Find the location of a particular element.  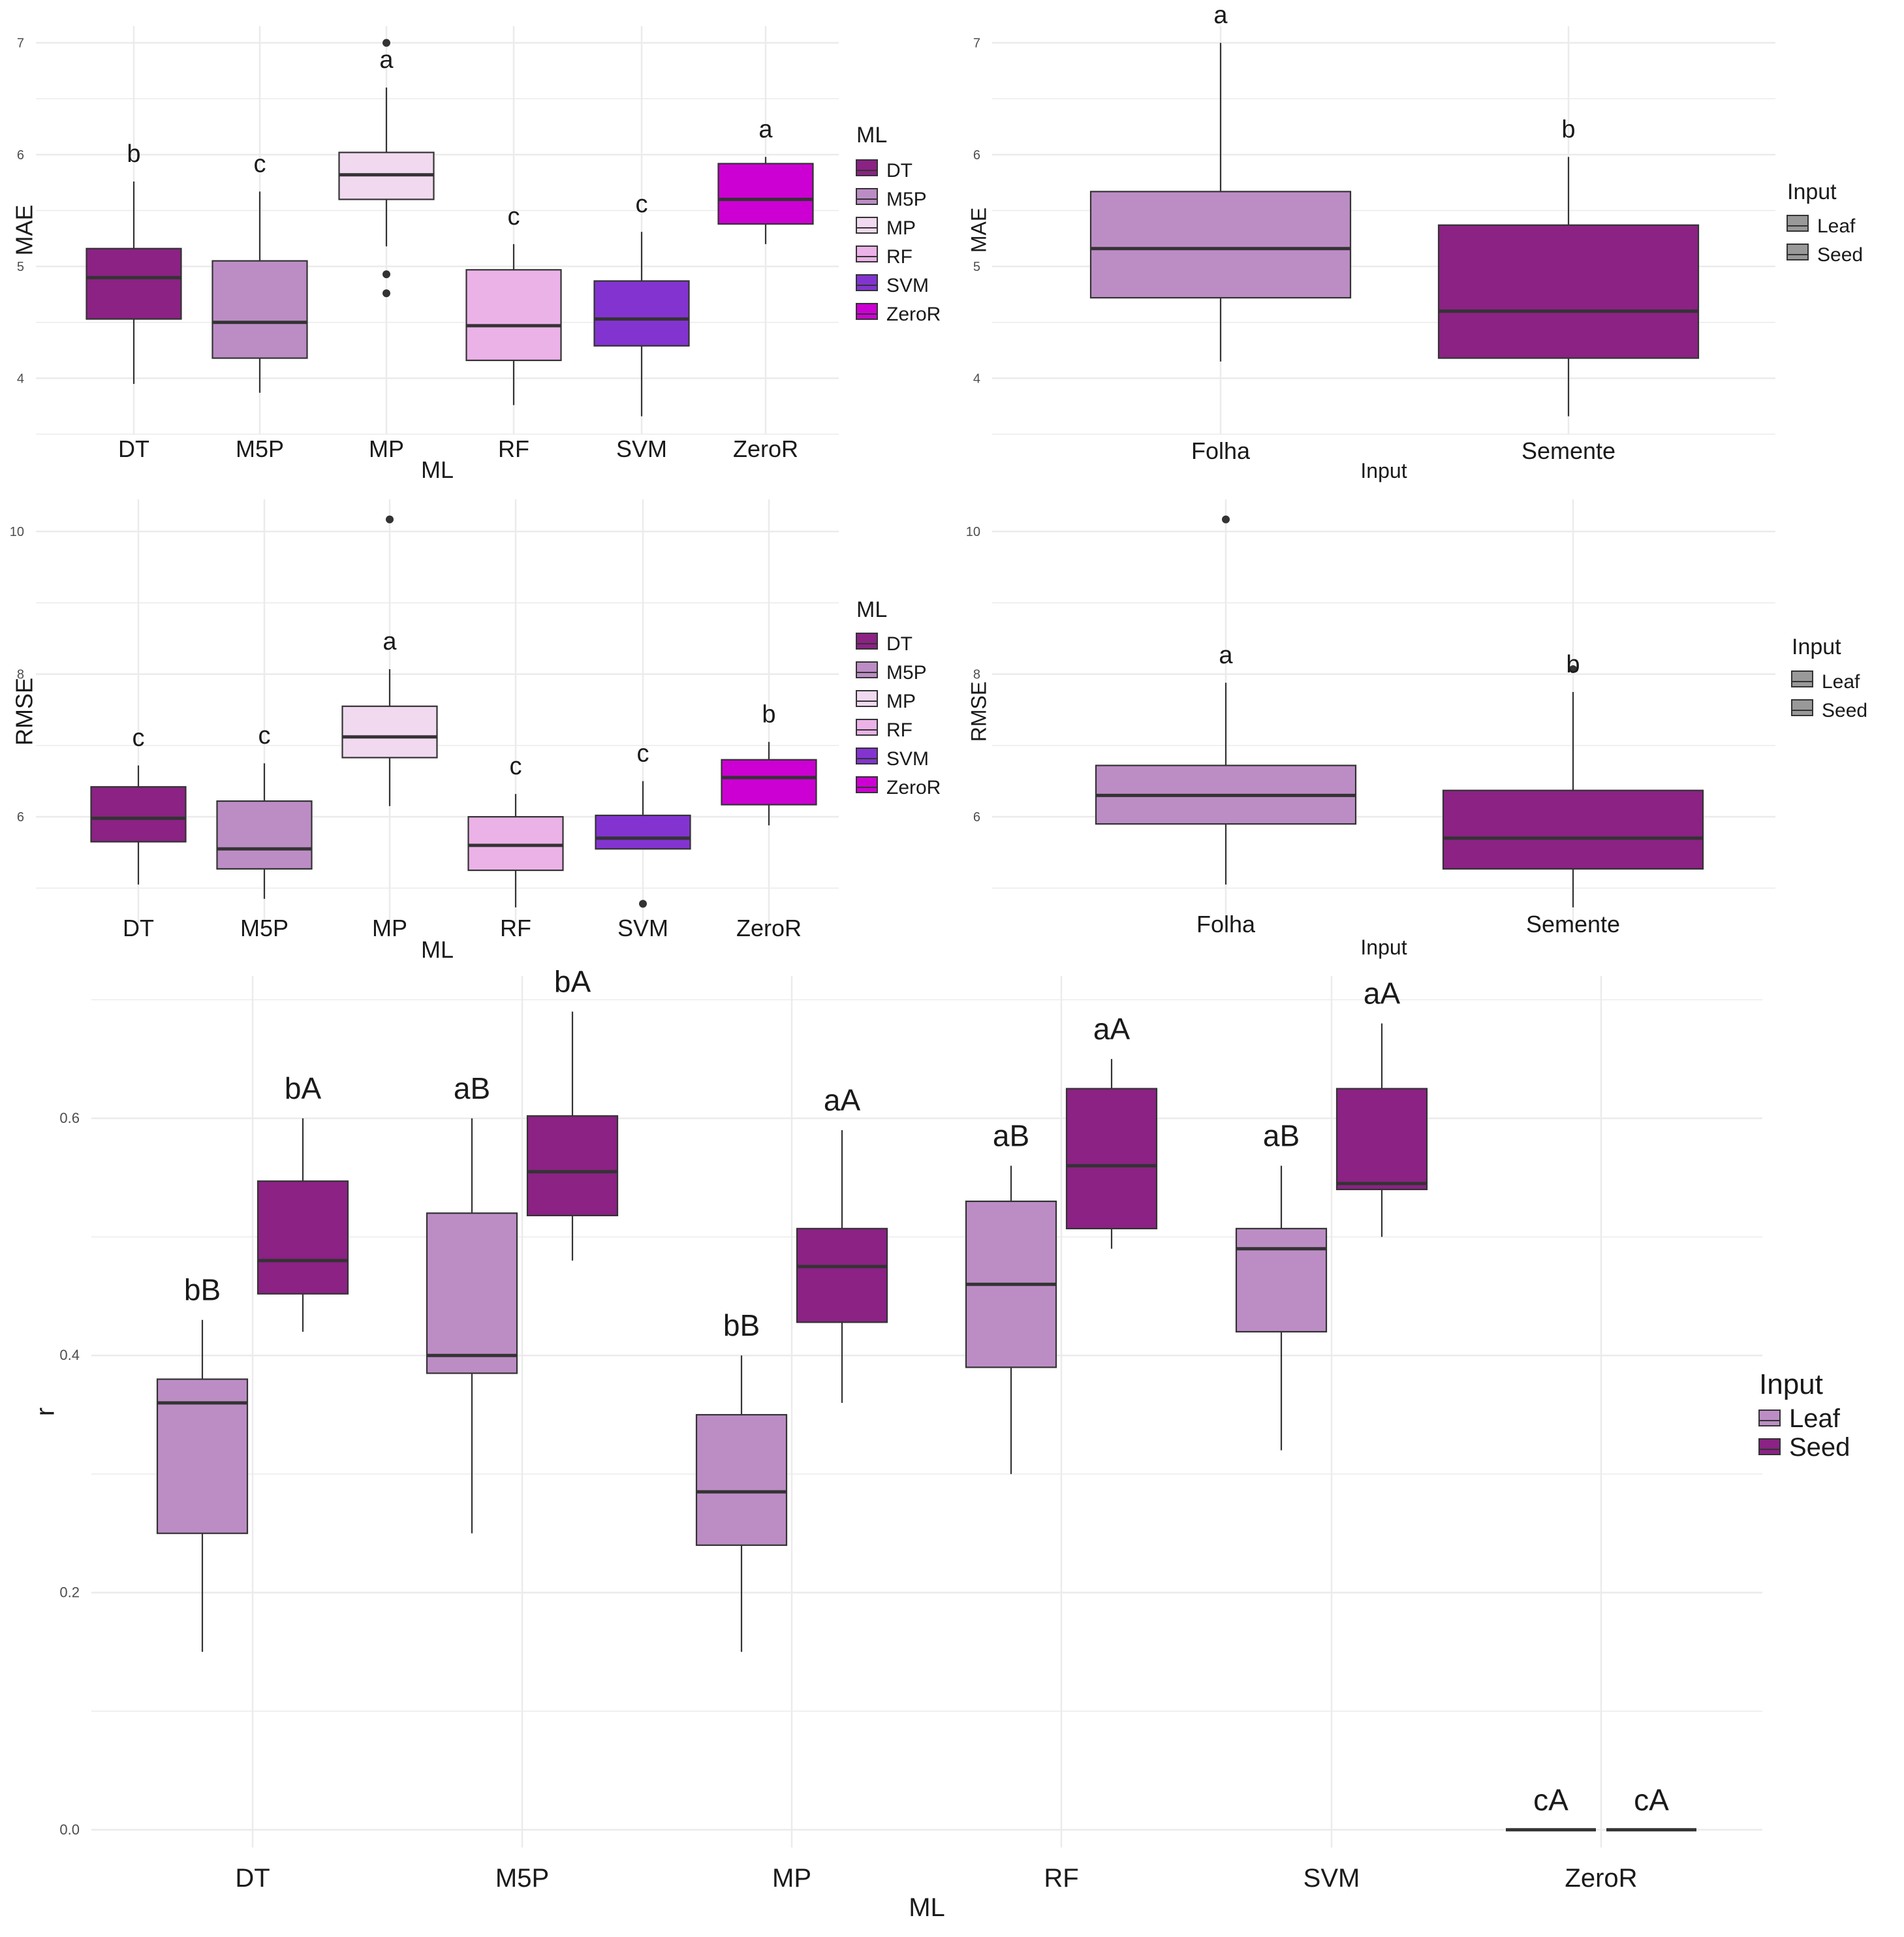

legend-label: RF is located at coordinates (899, 730).